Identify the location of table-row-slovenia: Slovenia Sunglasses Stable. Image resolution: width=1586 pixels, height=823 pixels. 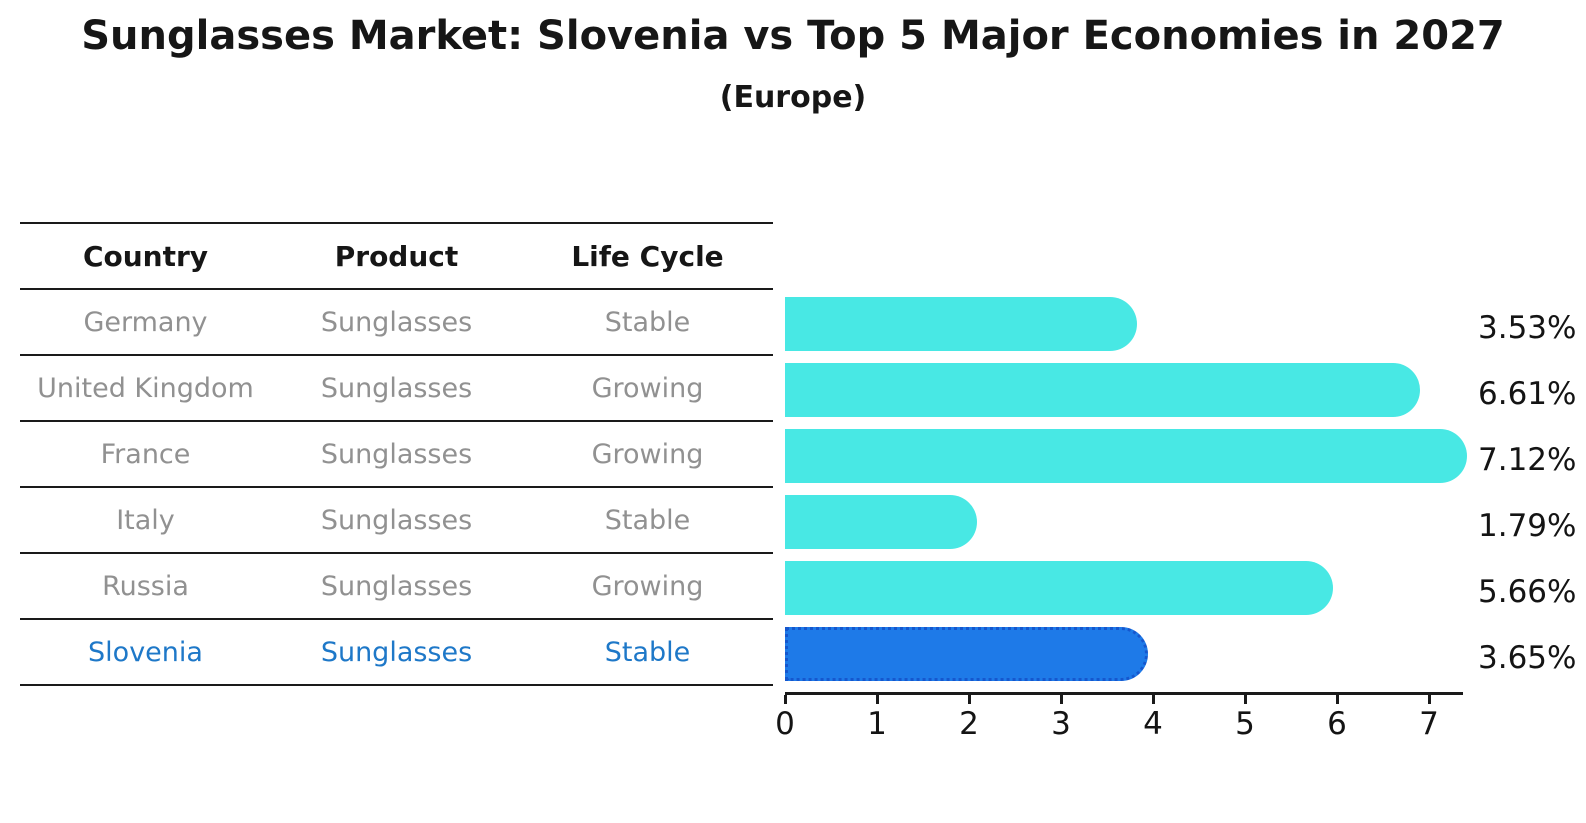
(396, 651).